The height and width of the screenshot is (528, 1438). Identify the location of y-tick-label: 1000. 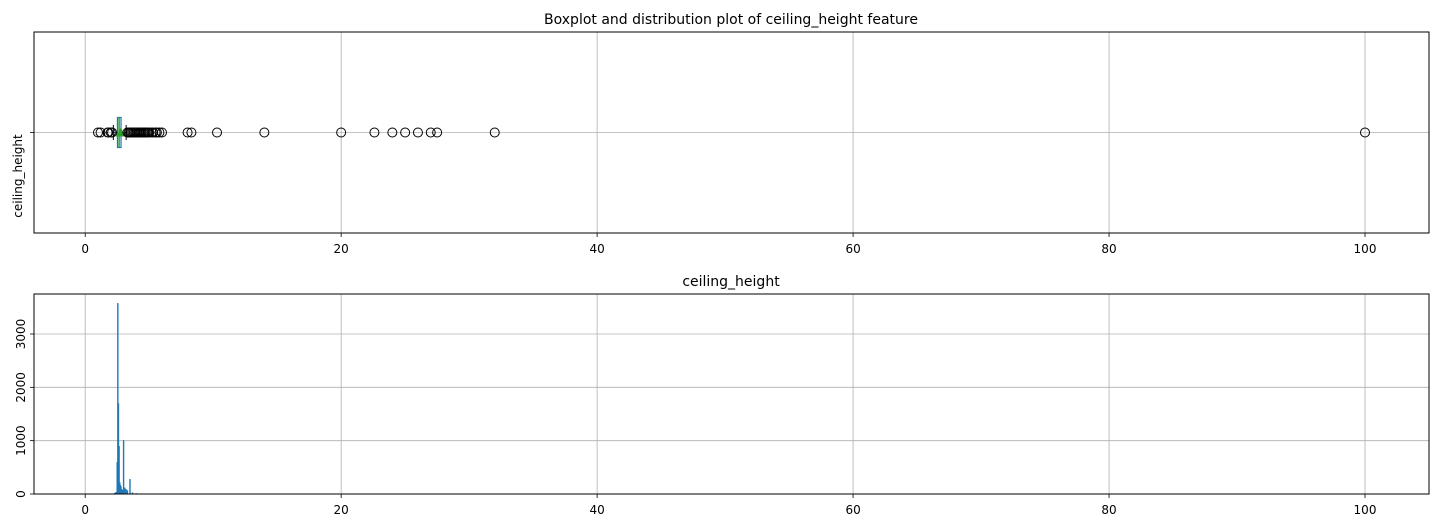
(21, 440).